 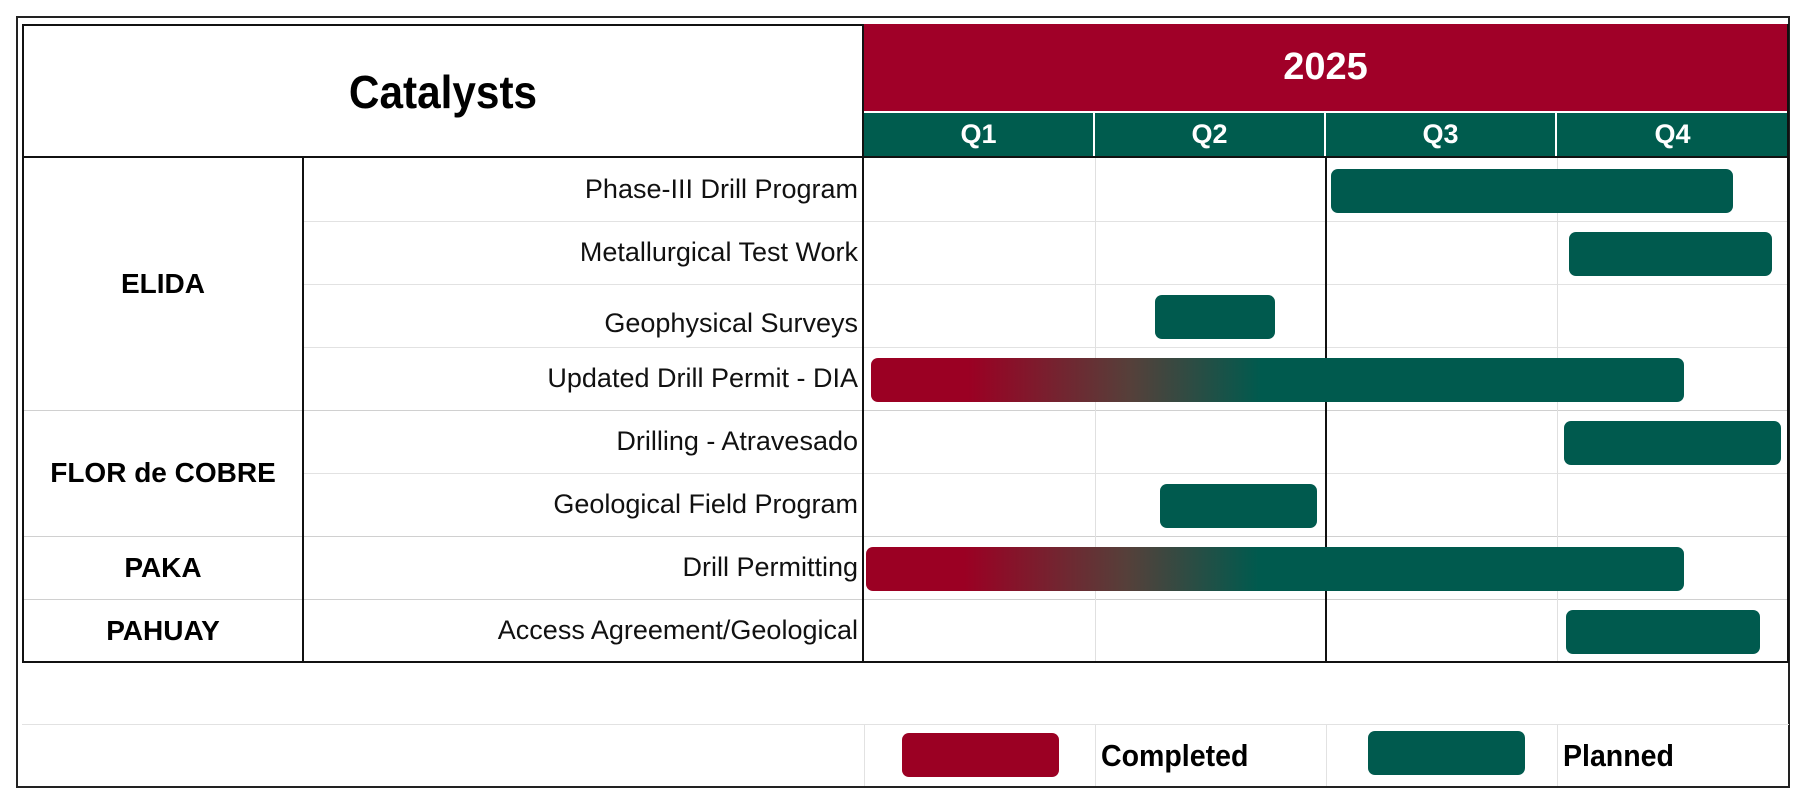 I want to click on group-pahuay: PAHUAY, so click(x=163, y=630).